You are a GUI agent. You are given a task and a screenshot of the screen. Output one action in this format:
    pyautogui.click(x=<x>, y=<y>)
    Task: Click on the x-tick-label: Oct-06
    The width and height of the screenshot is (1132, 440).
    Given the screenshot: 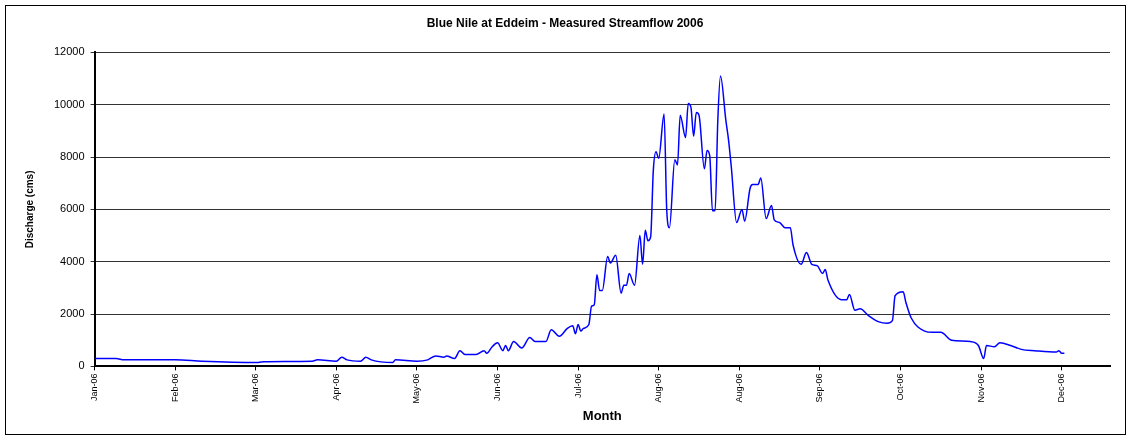 What is the action you would take?
    pyautogui.click(x=899, y=387)
    